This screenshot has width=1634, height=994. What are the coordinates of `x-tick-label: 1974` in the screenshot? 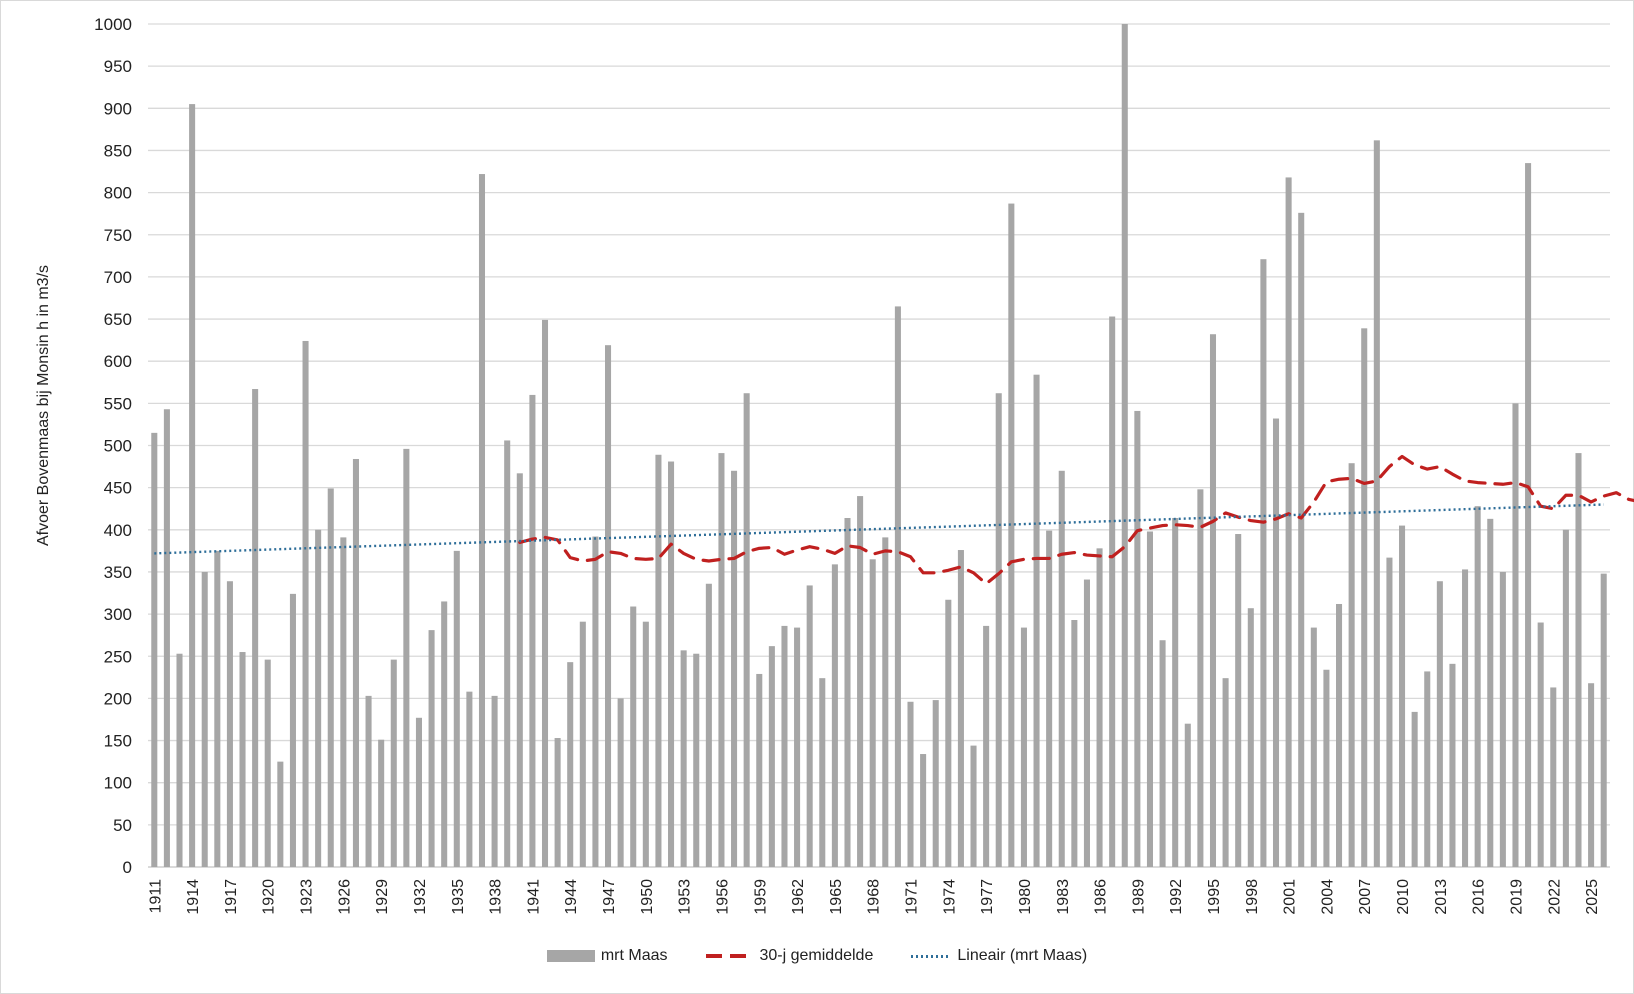 It's located at (949, 897).